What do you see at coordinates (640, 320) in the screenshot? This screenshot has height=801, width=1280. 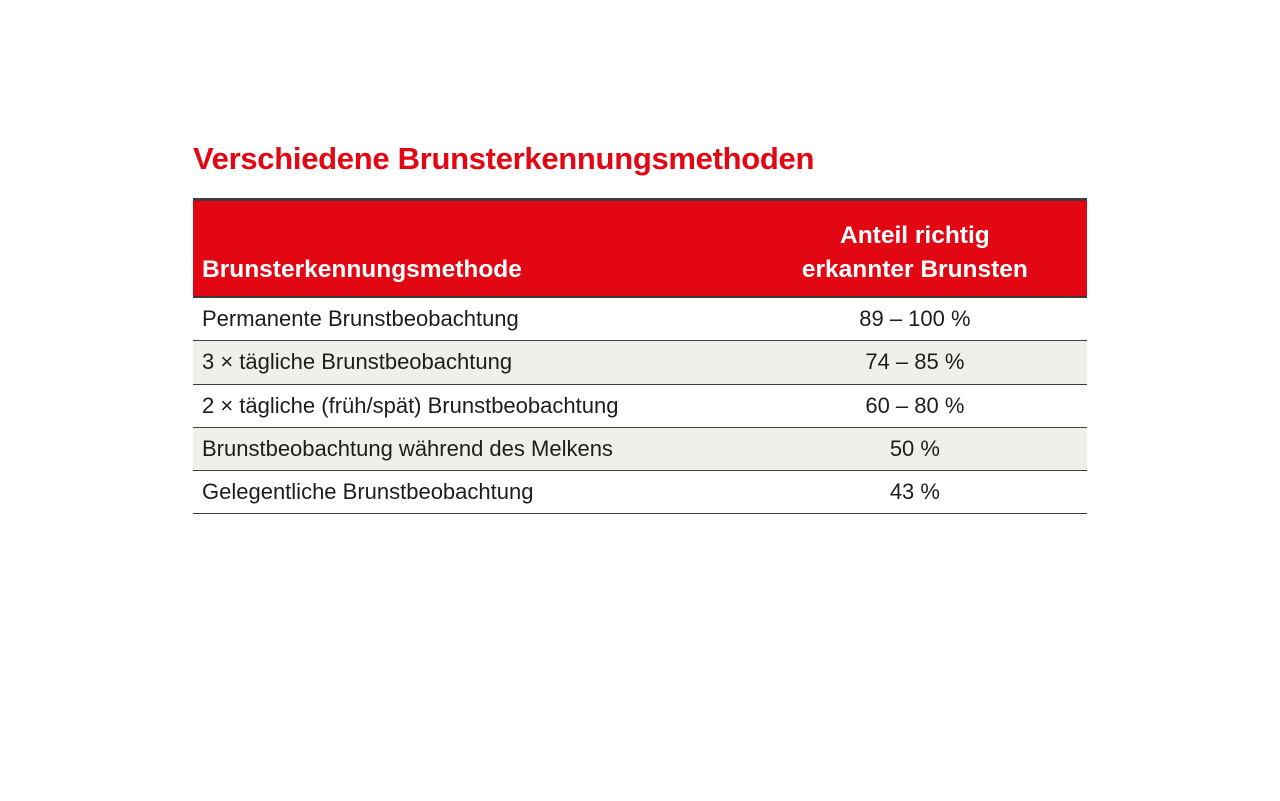 I see `table-row: Permanente Brunstbeobachtung 89 – 100 %` at bounding box center [640, 320].